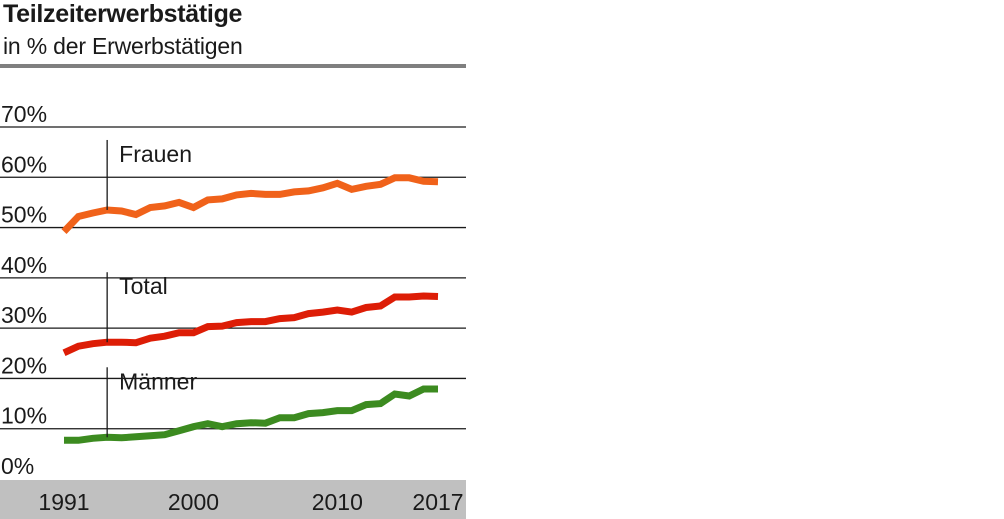 This screenshot has width=1004, height=519. What do you see at coordinates (24, 265) in the screenshot?
I see `y-tick-label: 40%` at bounding box center [24, 265].